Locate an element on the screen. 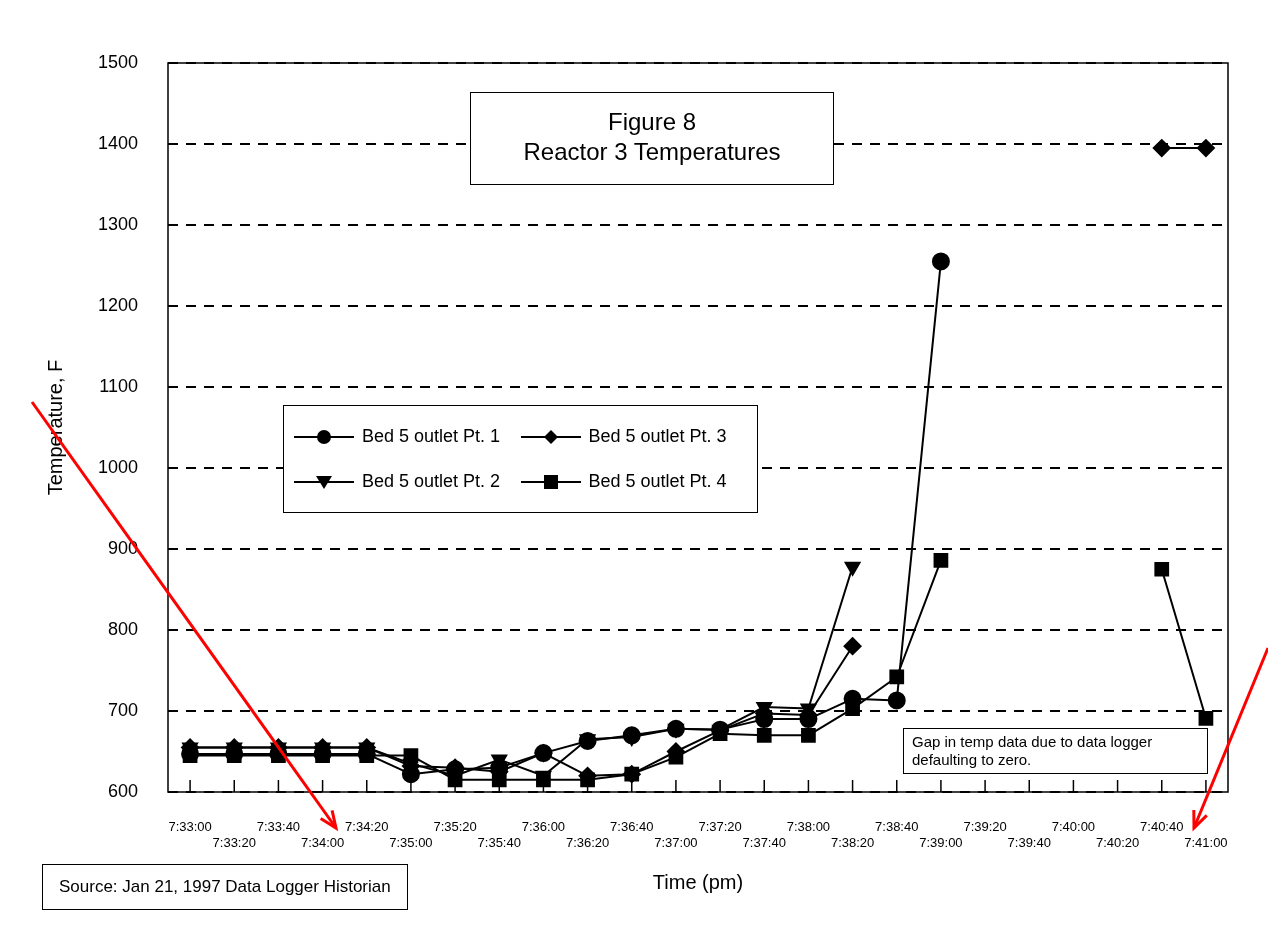 This screenshot has height=929, width=1268. legend-label: Bed 5 outlet Pt. 2 is located at coordinates (431, 481).